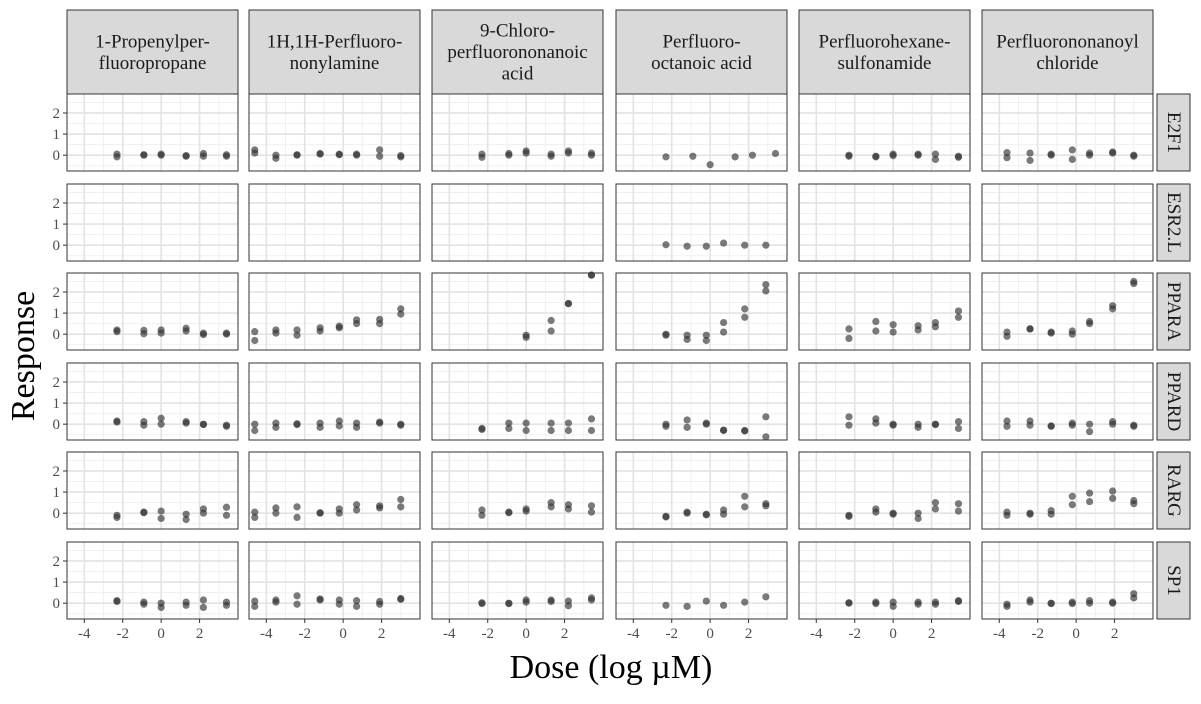  I want to click on panel-rarg-sulfonamide, so click(884, 490).